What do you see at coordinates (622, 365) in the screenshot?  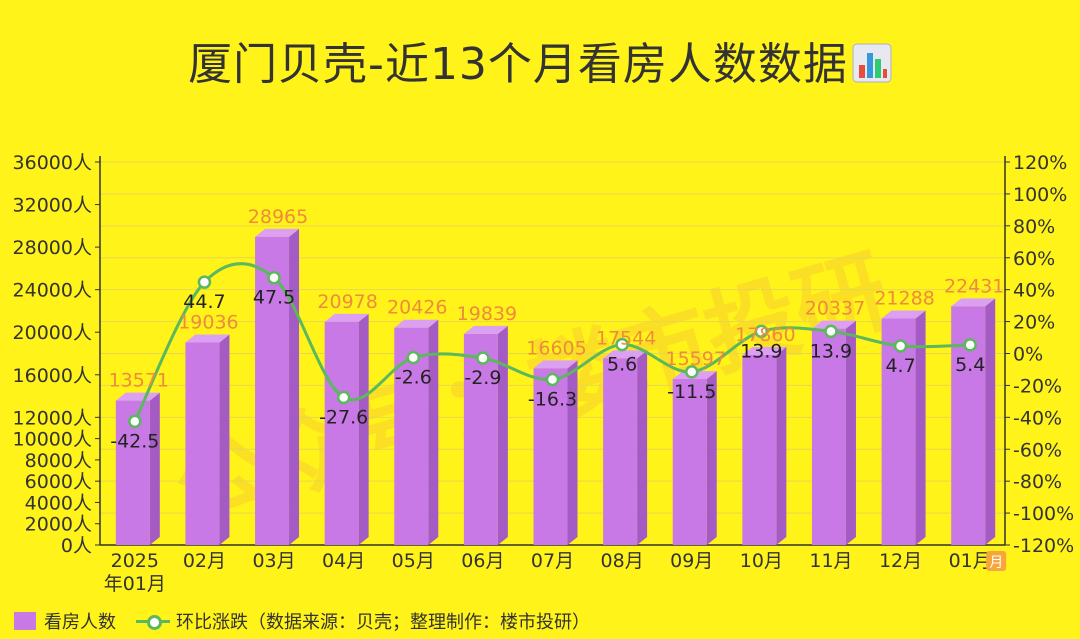 I see `line-value-label-7: 5.6` at bounding box center [622, 365].